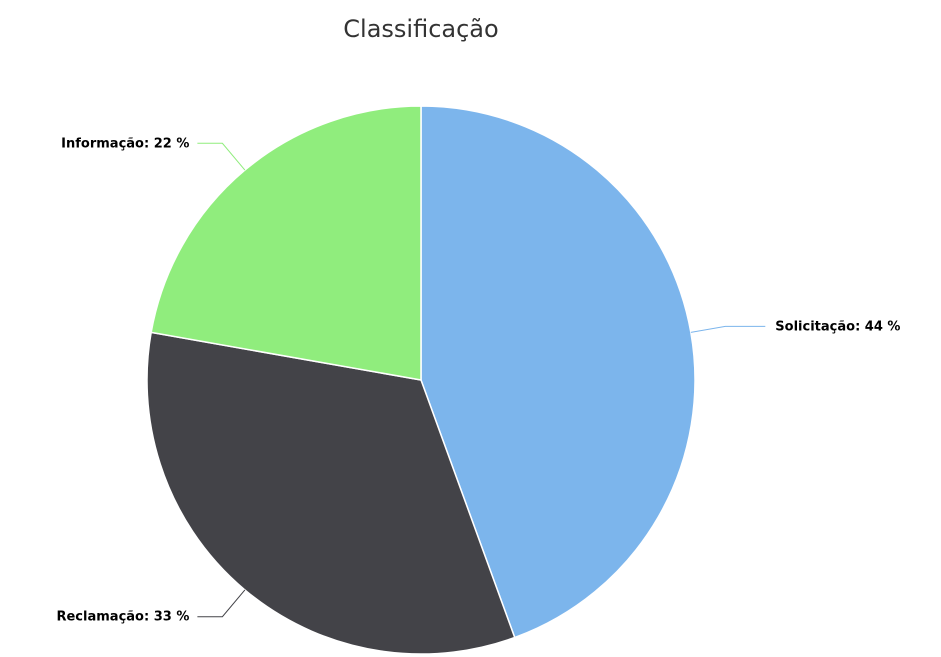  Describe the element at coordinates (815, 326) in the screenshot. I see `category-label: Solicitação` at that location.